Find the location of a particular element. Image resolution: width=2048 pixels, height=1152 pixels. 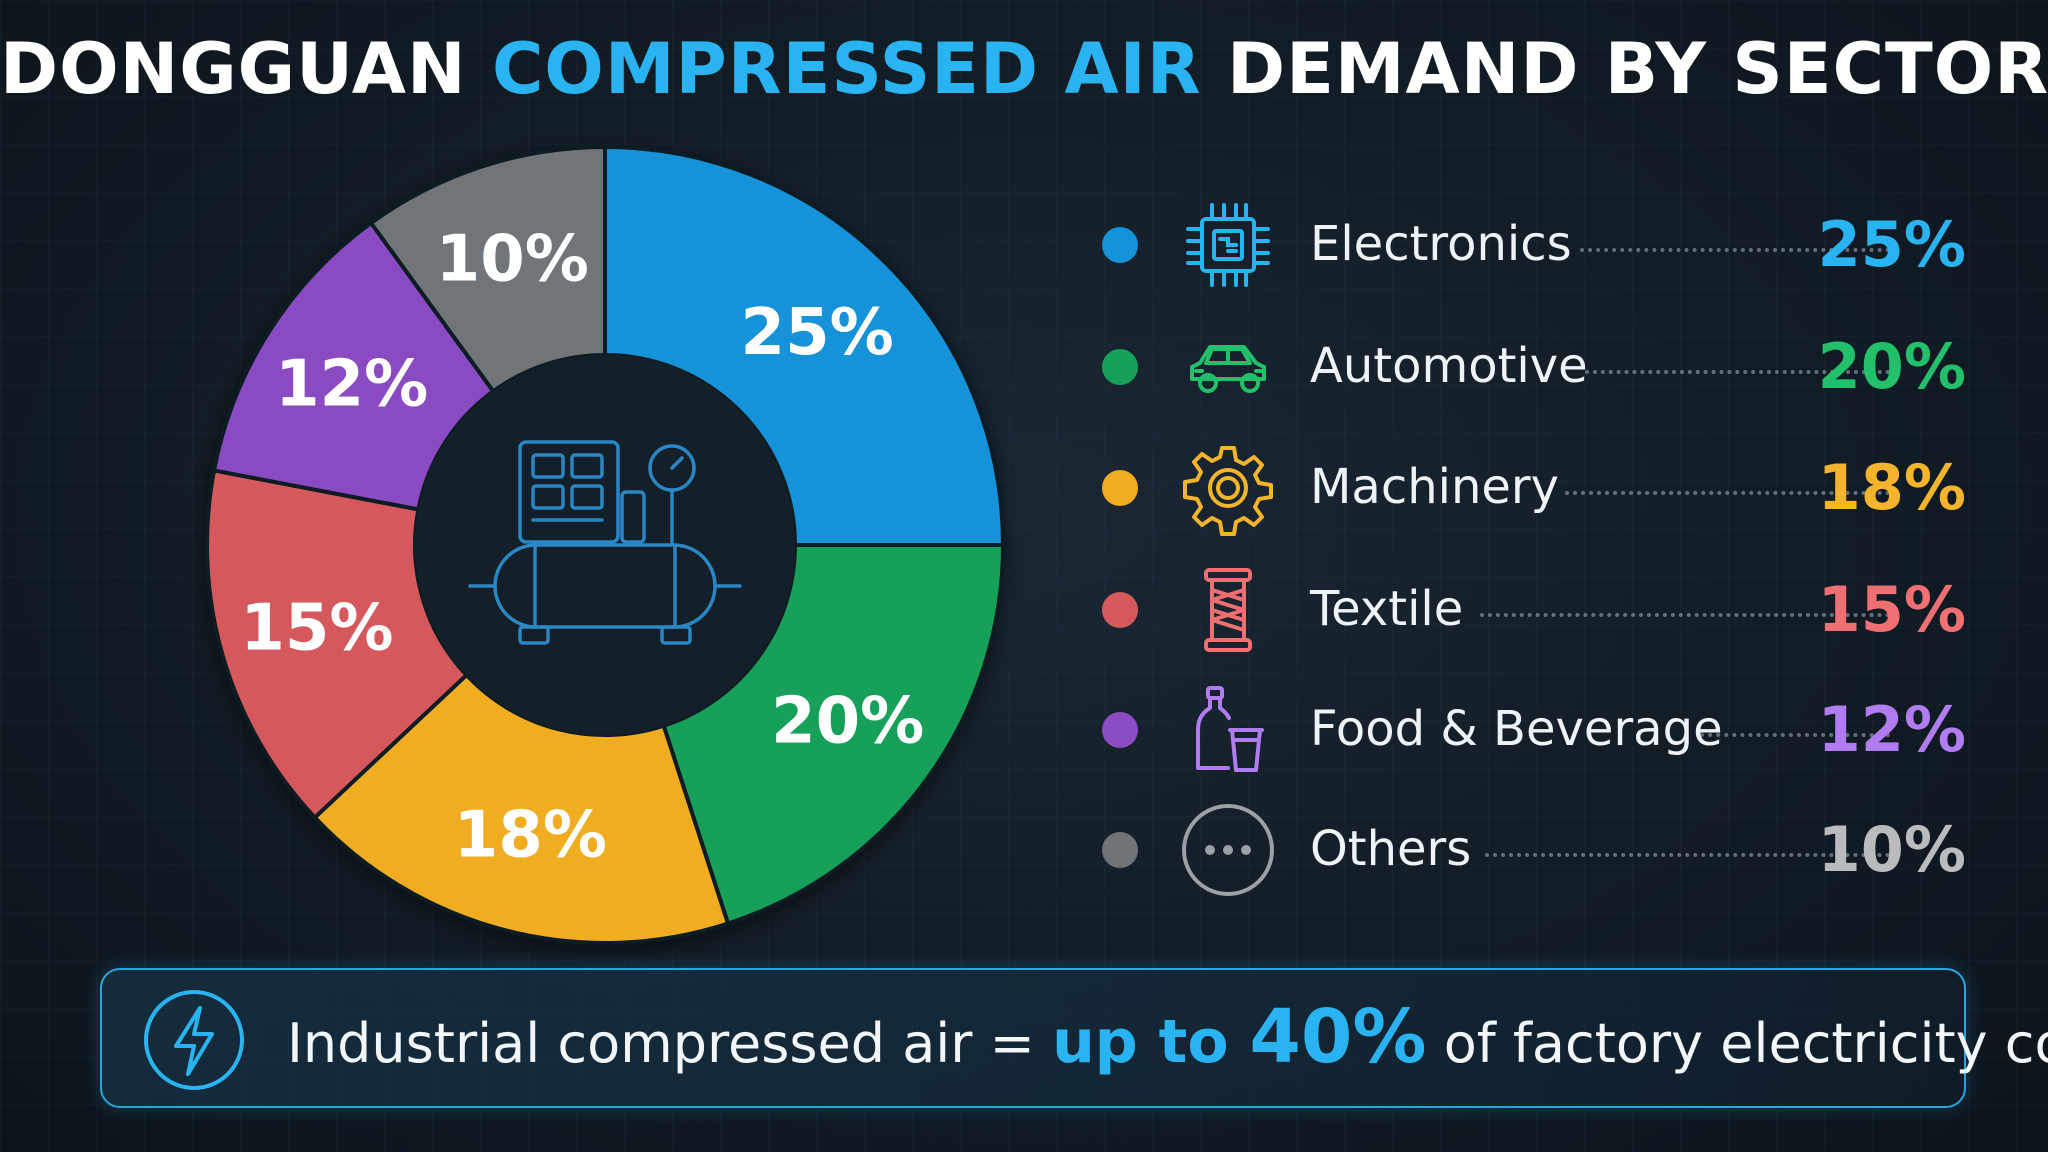

legend-label: Automotive is located at coordinates (1449, 366).